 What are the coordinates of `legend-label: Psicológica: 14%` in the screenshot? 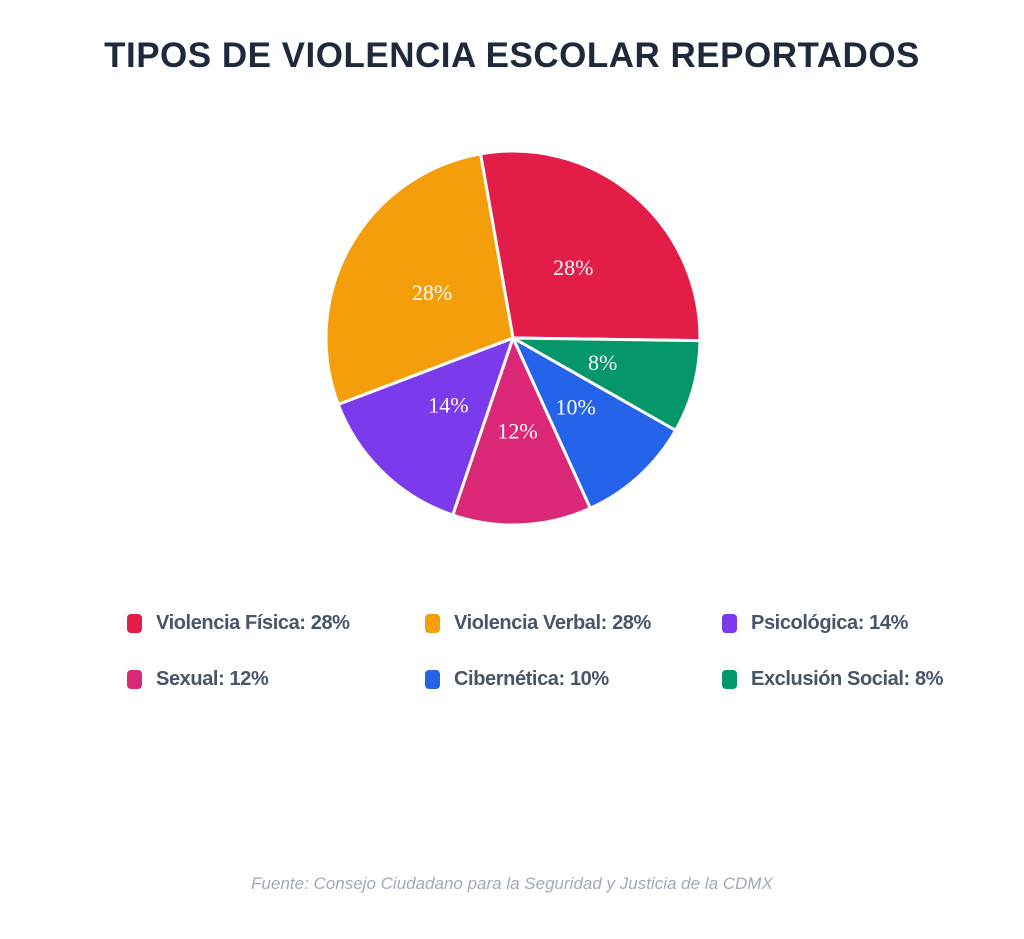 It's located at (829, 623).